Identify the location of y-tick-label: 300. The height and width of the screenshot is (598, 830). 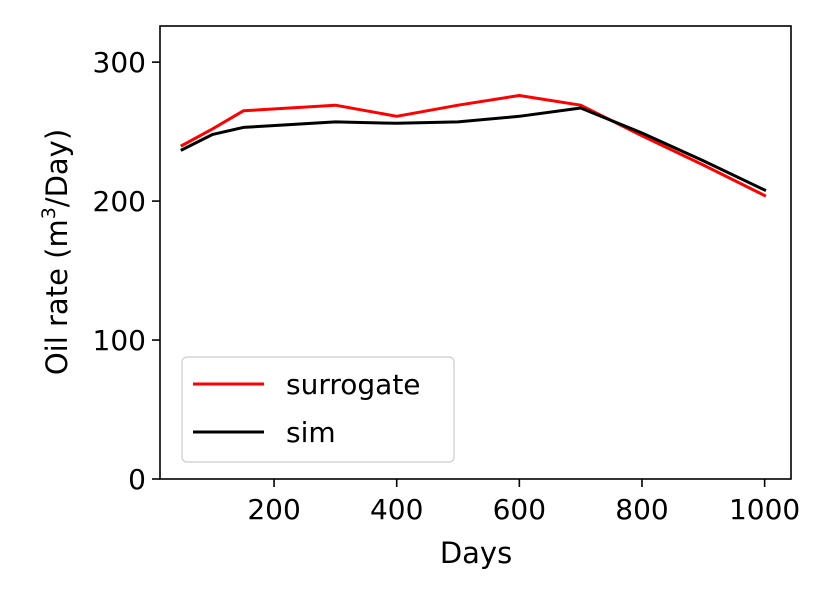
(119, 62).